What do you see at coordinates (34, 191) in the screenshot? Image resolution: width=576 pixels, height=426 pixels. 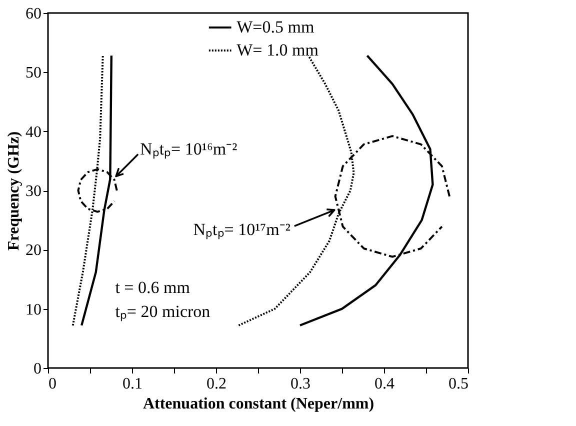 I see `y-tick-label: 30` at bounding box center [34, 191].